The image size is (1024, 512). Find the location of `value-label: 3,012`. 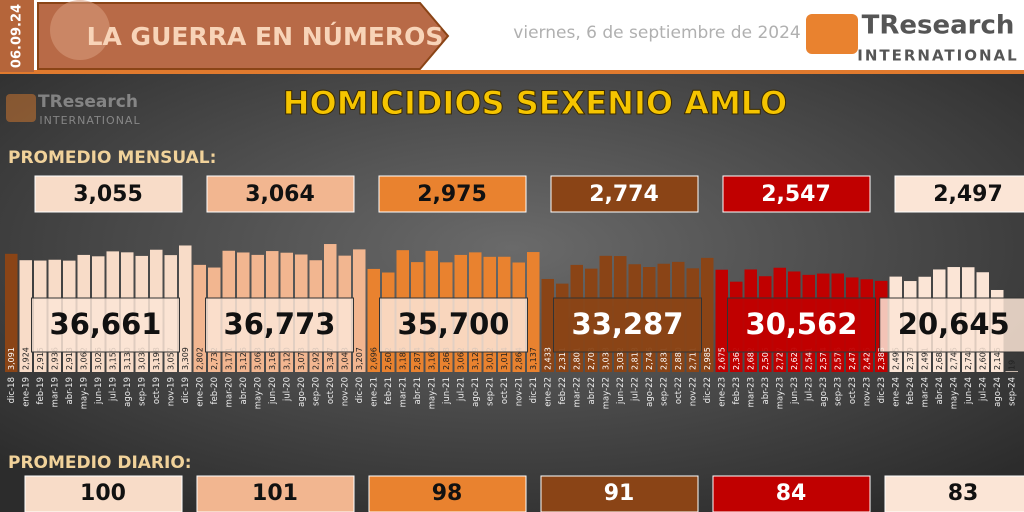

value-label: 3,012 is located at coordinates (489, 358).